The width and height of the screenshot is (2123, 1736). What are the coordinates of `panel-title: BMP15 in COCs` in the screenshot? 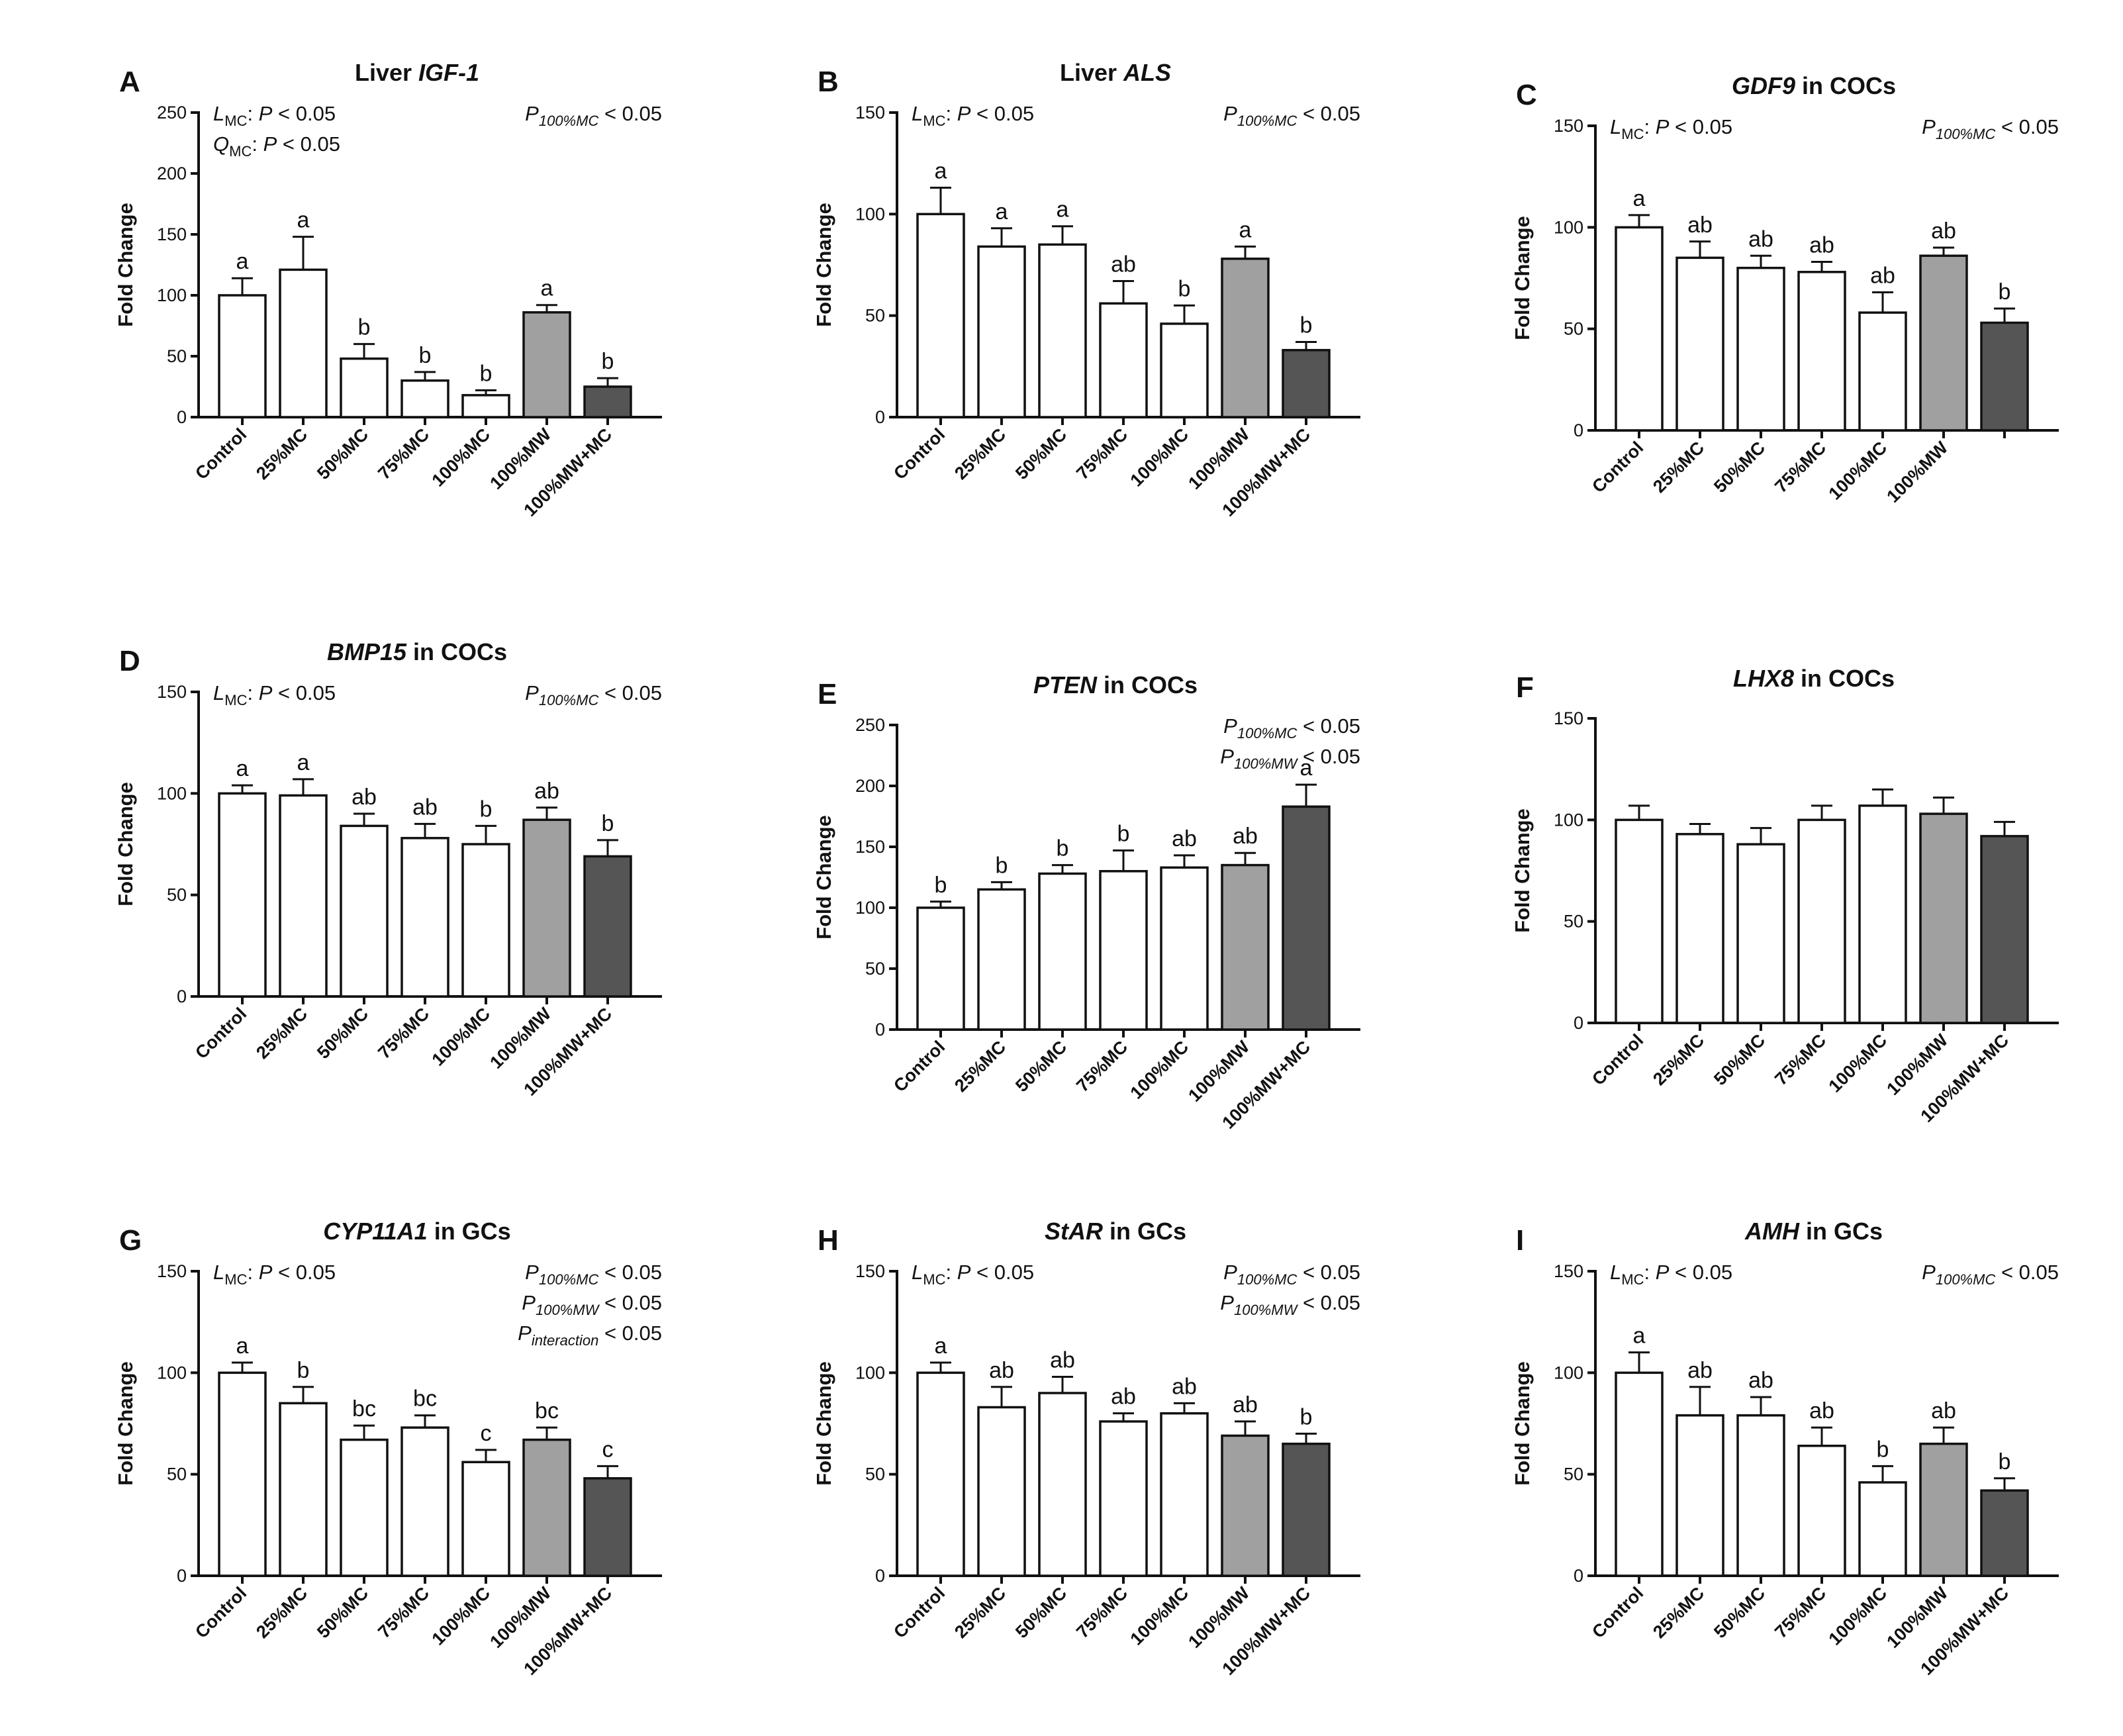 It's located at (417, 651).